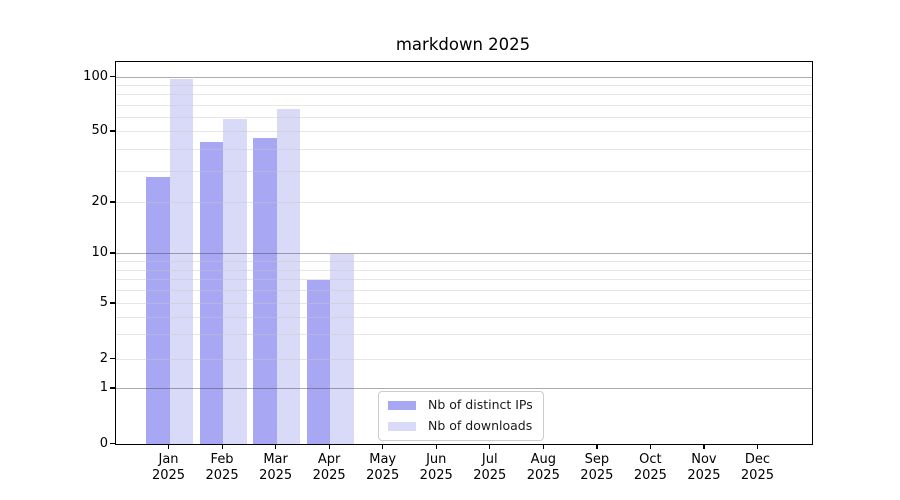 This screenshot has width=900, height=500. I want to click on bar-mar-downloads, so click(288, 276).